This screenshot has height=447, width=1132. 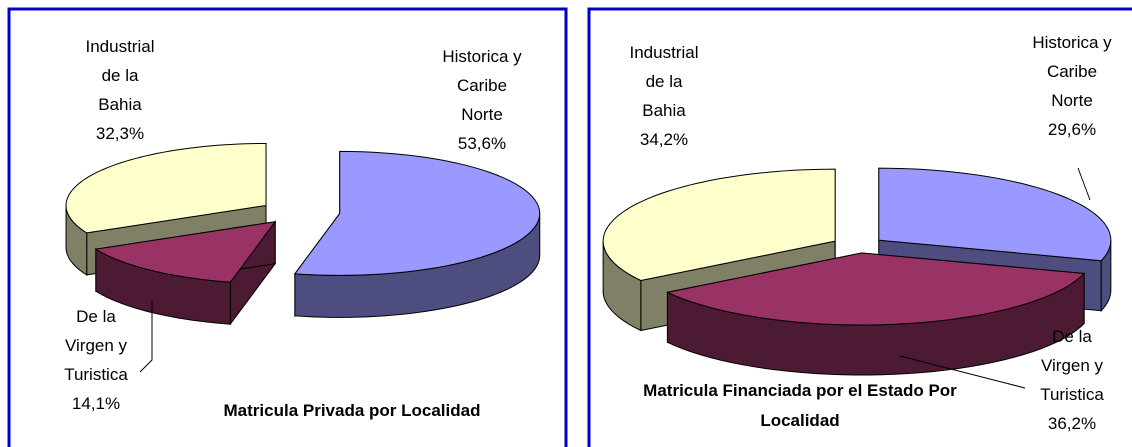 What do you see at coordinates (482, 143) in the screenshot?
I see `slice-label-value: 53,6%` at bounding box center [482, 143].